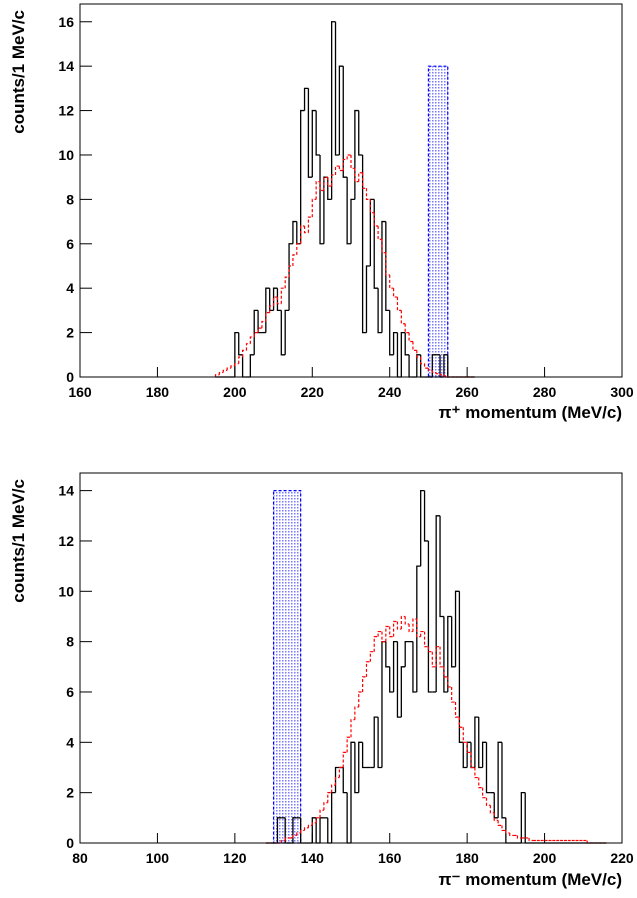 The height and width of the screenshot is (898, 637). I want to click on x-tick-label: 280, so click(545, 392).